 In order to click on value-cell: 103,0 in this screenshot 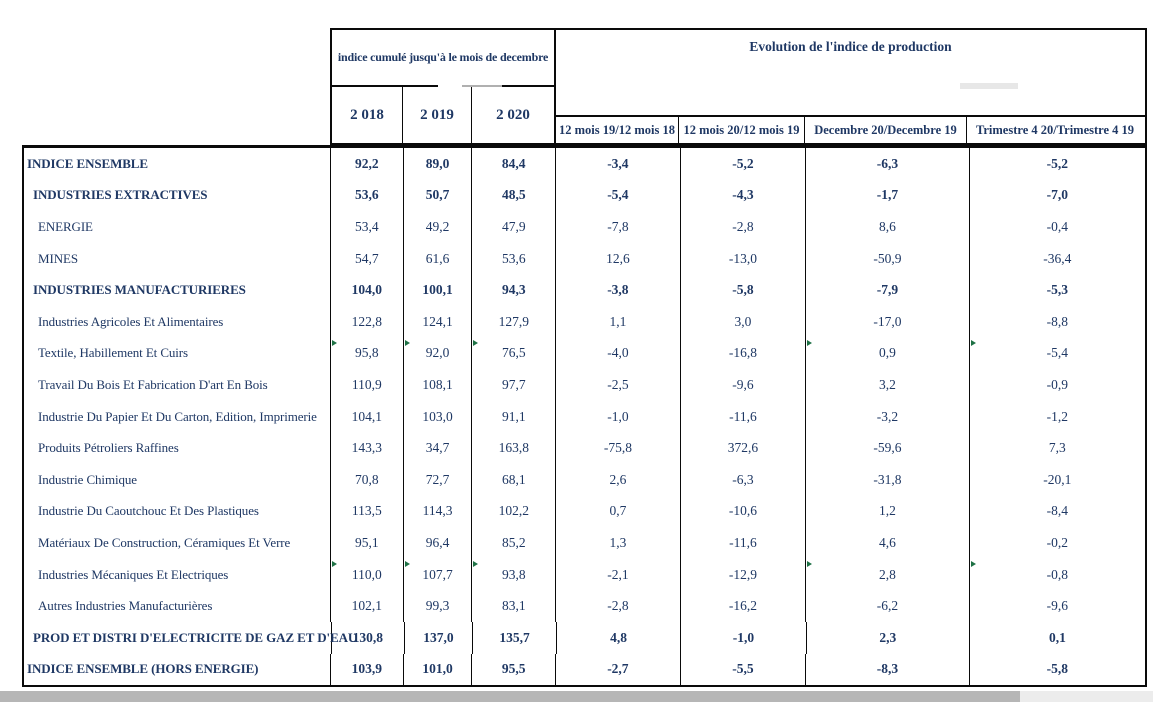, I will do `click(438, 416)`.